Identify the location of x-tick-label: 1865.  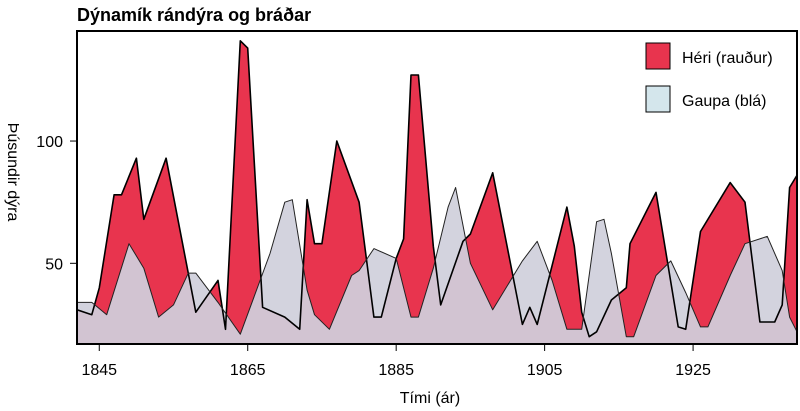
(248, 370).